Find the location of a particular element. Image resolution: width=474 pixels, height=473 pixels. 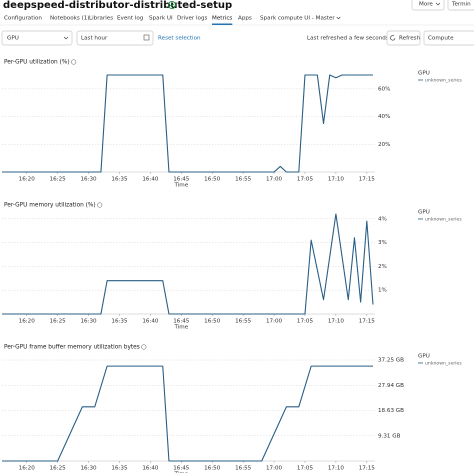

y-tick-label: 18.63 GB is located at coordinates (391, 411).